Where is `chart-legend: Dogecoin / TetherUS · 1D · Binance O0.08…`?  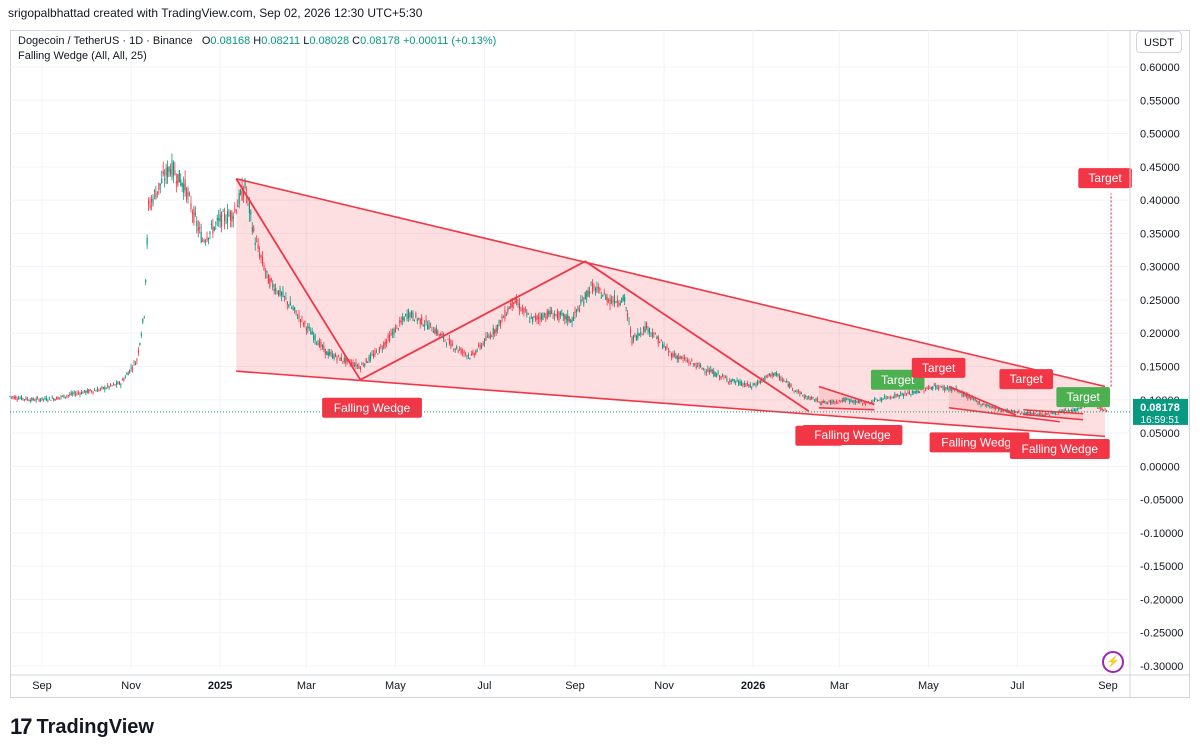 chart-legend: Dogecoin / TetherUS · 1D · Binance O0.08… is located at coordinates (257, 49).